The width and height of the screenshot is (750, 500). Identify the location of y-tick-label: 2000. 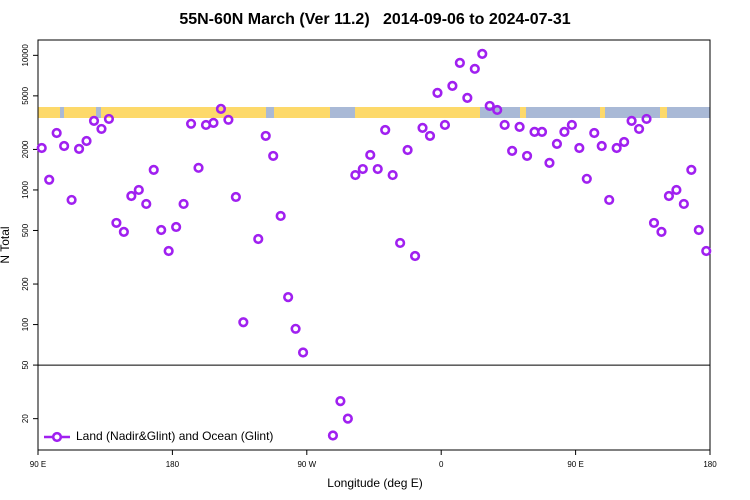
(25, 149).